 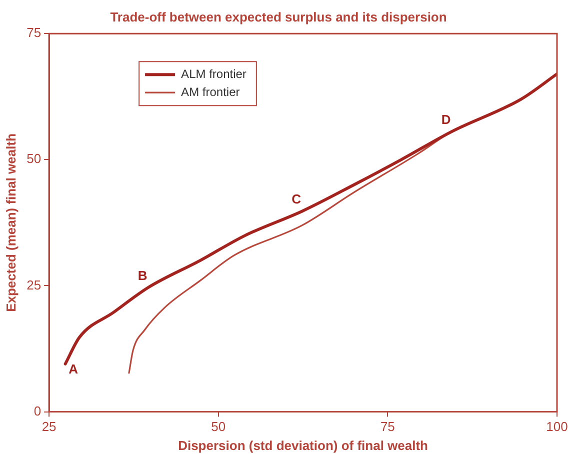 What do you see at coordinates (446, 120) in the screenshot?
I see `annotation: D` at bounding box center [446, 120].